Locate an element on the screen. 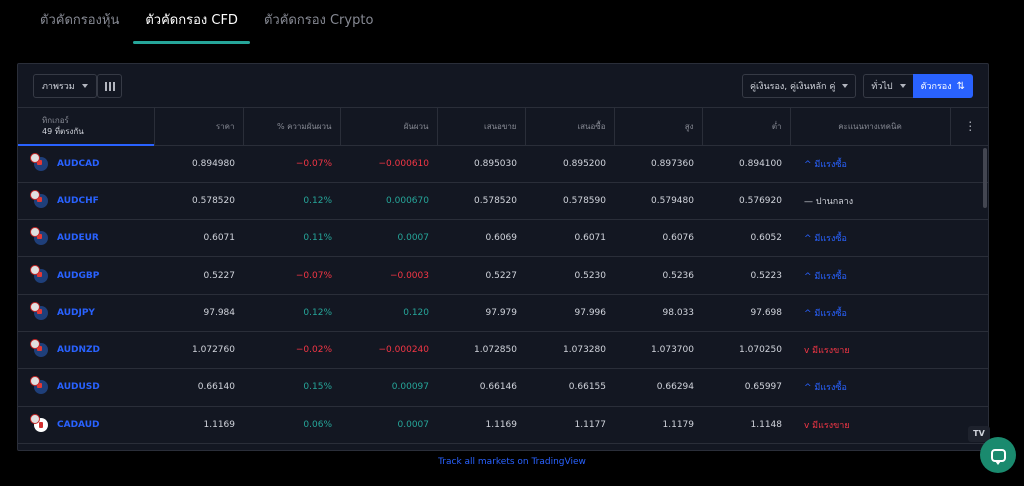 This screenshot has width=1024, height=486. change-pct-cell: −0.02% is located at coordinates (291, 350).